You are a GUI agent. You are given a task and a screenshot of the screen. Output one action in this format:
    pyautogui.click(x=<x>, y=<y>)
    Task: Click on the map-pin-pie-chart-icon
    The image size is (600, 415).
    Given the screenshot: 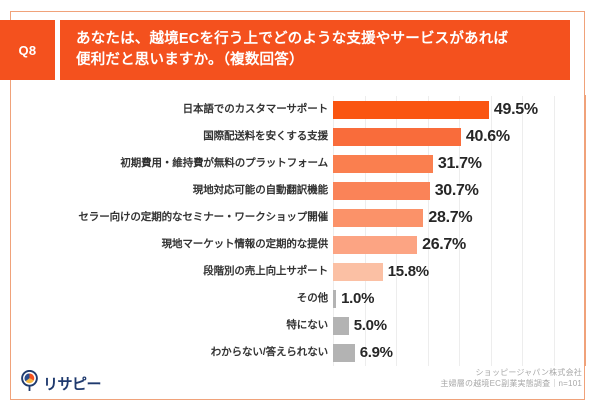 What is the action you would take?
    pyautogui.click(x=29, y=383)
    